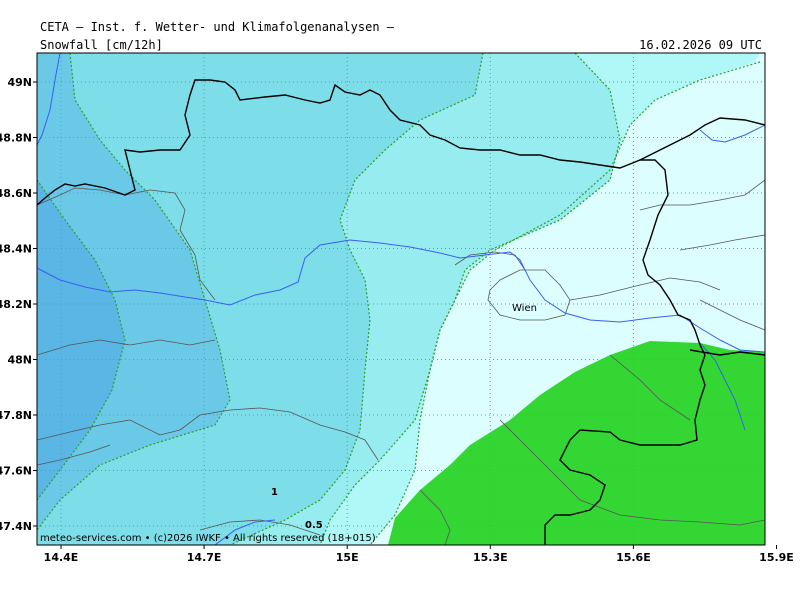  I want to click on lat-tick-label: 48.6N, so click(16, 193).